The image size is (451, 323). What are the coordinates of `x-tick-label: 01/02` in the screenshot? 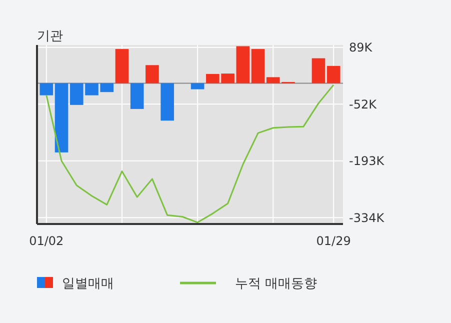 It's located at (46, 241).